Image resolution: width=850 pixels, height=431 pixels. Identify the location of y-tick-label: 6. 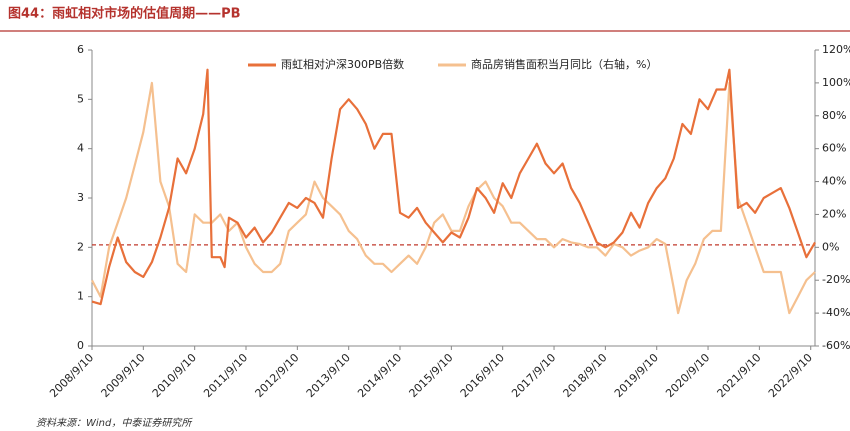
(80, 49).